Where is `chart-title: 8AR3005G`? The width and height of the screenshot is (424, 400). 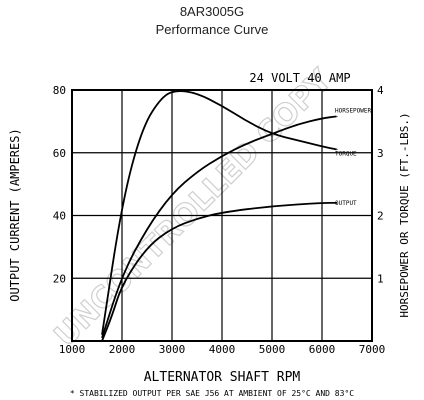 chart-title: 8AR3005G is located at coordinates (212, 11).